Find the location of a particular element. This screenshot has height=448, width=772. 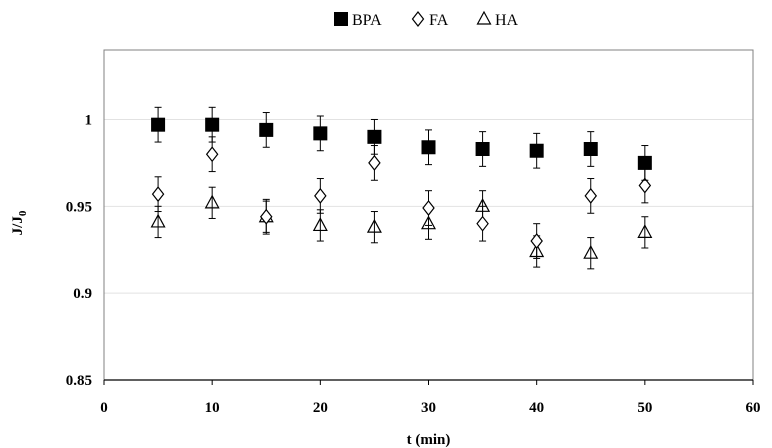

x-tick-label: 30 is located at coordinates (428, 408).